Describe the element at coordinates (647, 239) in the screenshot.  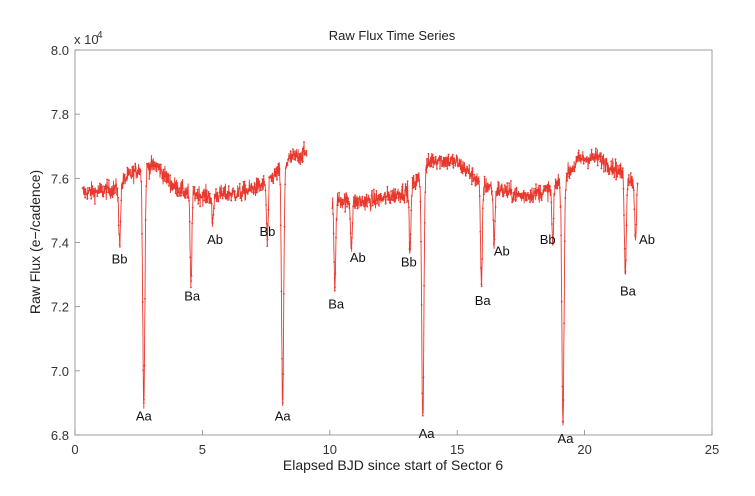
I see `eclipse-label-ab: Ab` at that location.